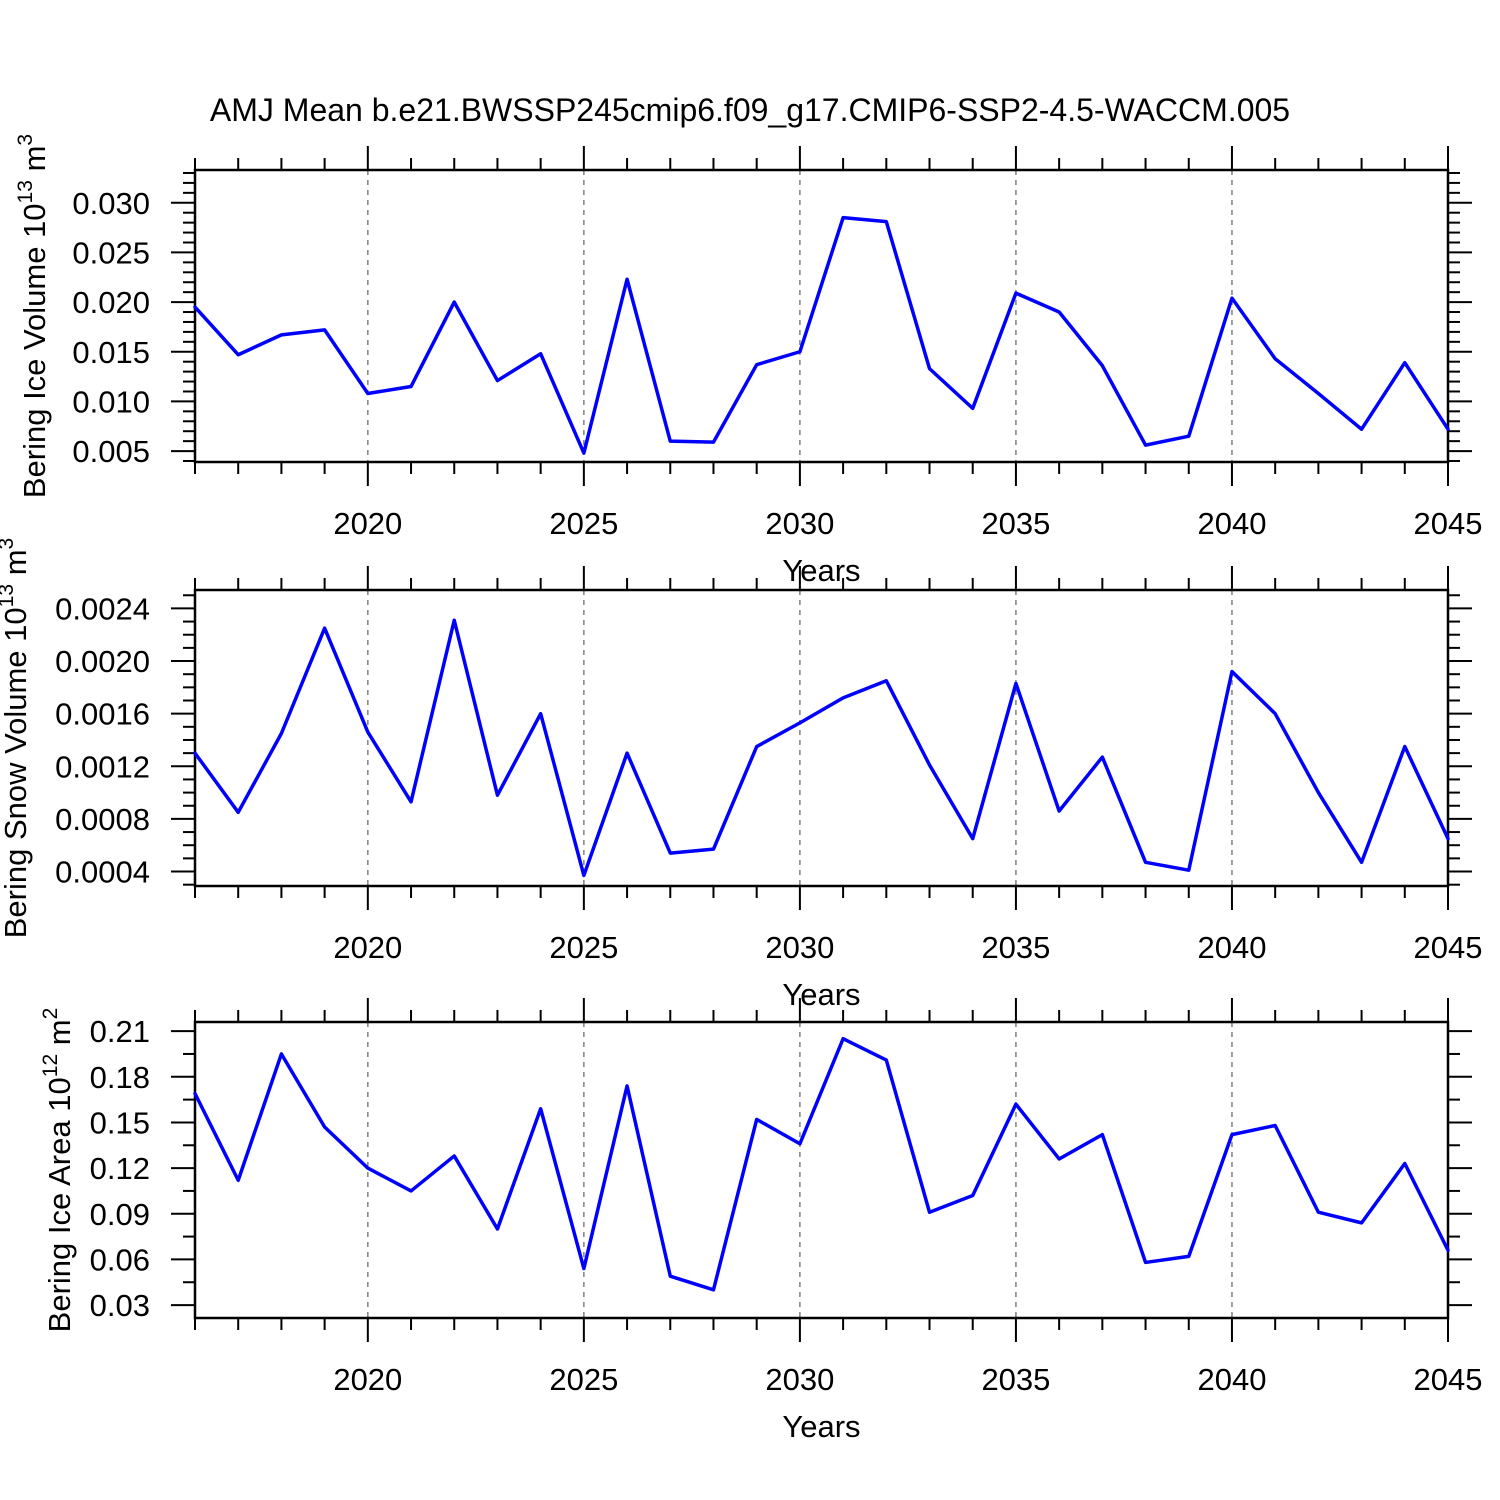 This screenshot has height=1500, width=1500. What do you see at coordinates (33, 316) in the screenshot?
I see `y-axis-title: Bering Ice Volume 1013 m3` at bounding box center [33, 316].